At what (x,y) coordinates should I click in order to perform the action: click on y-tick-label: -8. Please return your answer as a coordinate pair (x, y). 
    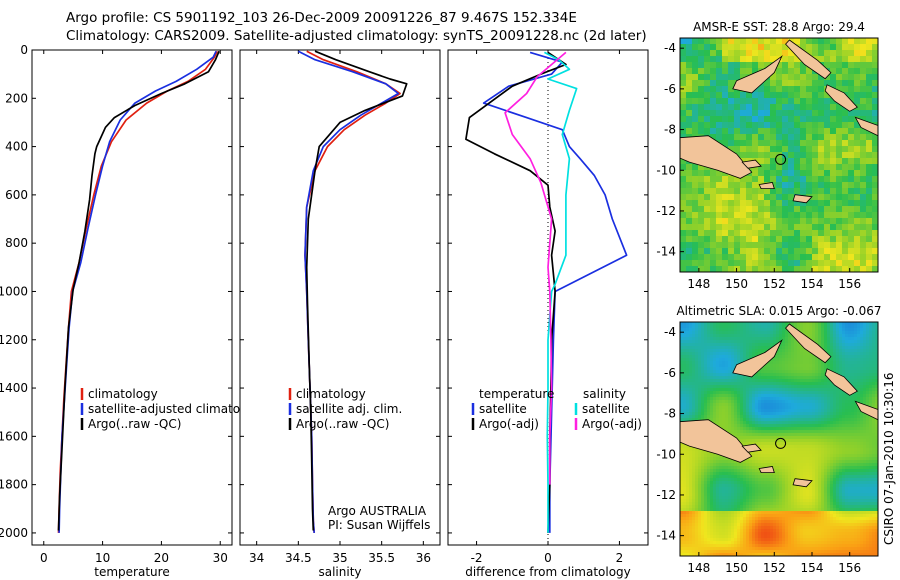
    Looking at the image, I should click on (670, 130).